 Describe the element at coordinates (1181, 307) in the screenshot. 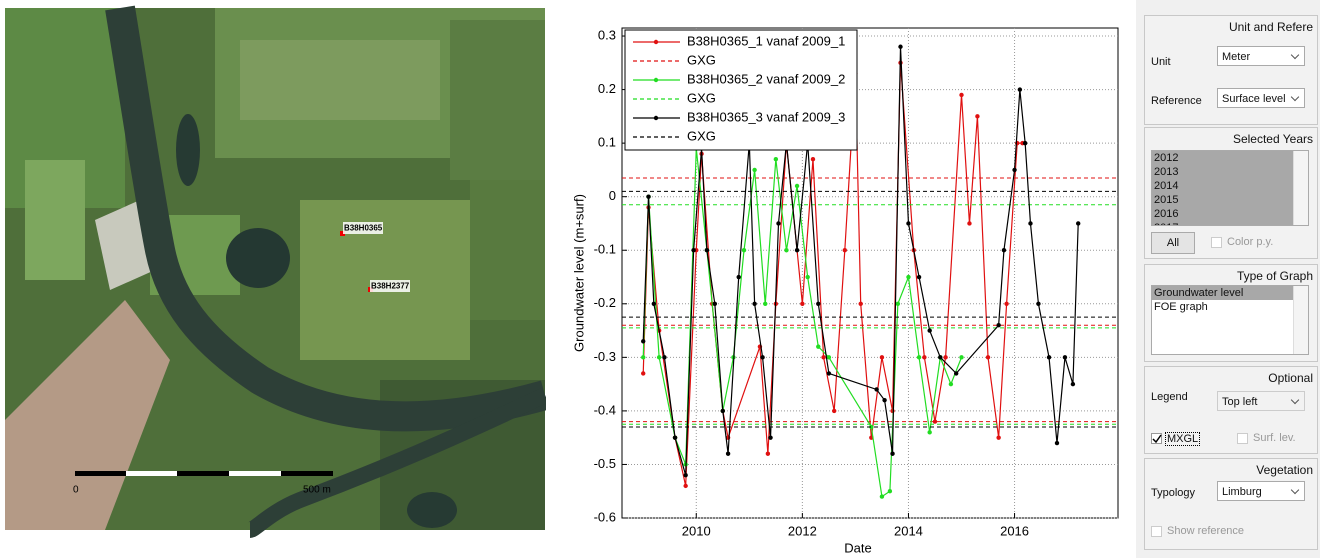

I see `graph-type-item: FOE graph` at that location.